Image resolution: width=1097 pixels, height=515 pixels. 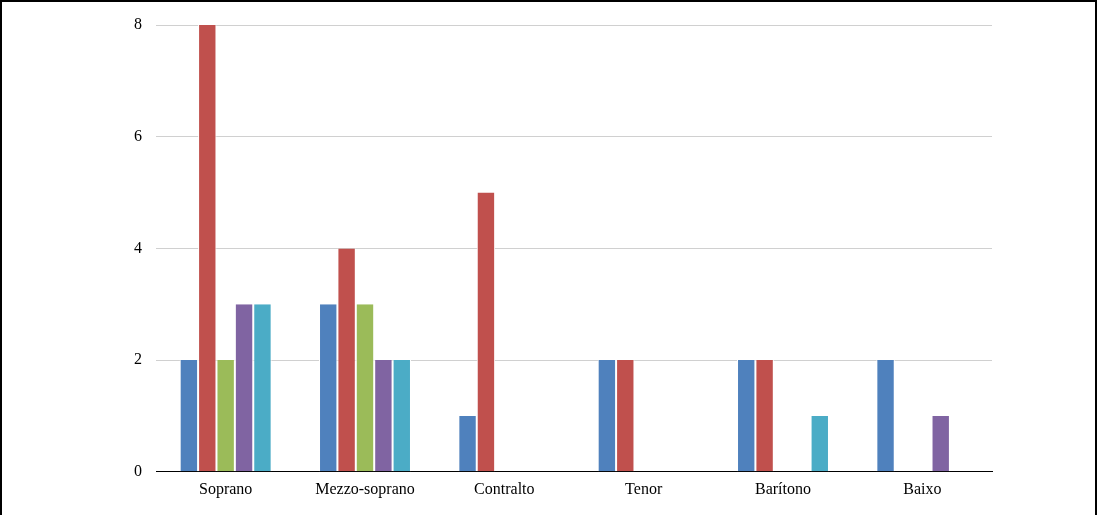 What do you see at coordinates (504, 488) in the screenshot?
I see `x-tick-label: Contralto` at bounding box center [504, 488].